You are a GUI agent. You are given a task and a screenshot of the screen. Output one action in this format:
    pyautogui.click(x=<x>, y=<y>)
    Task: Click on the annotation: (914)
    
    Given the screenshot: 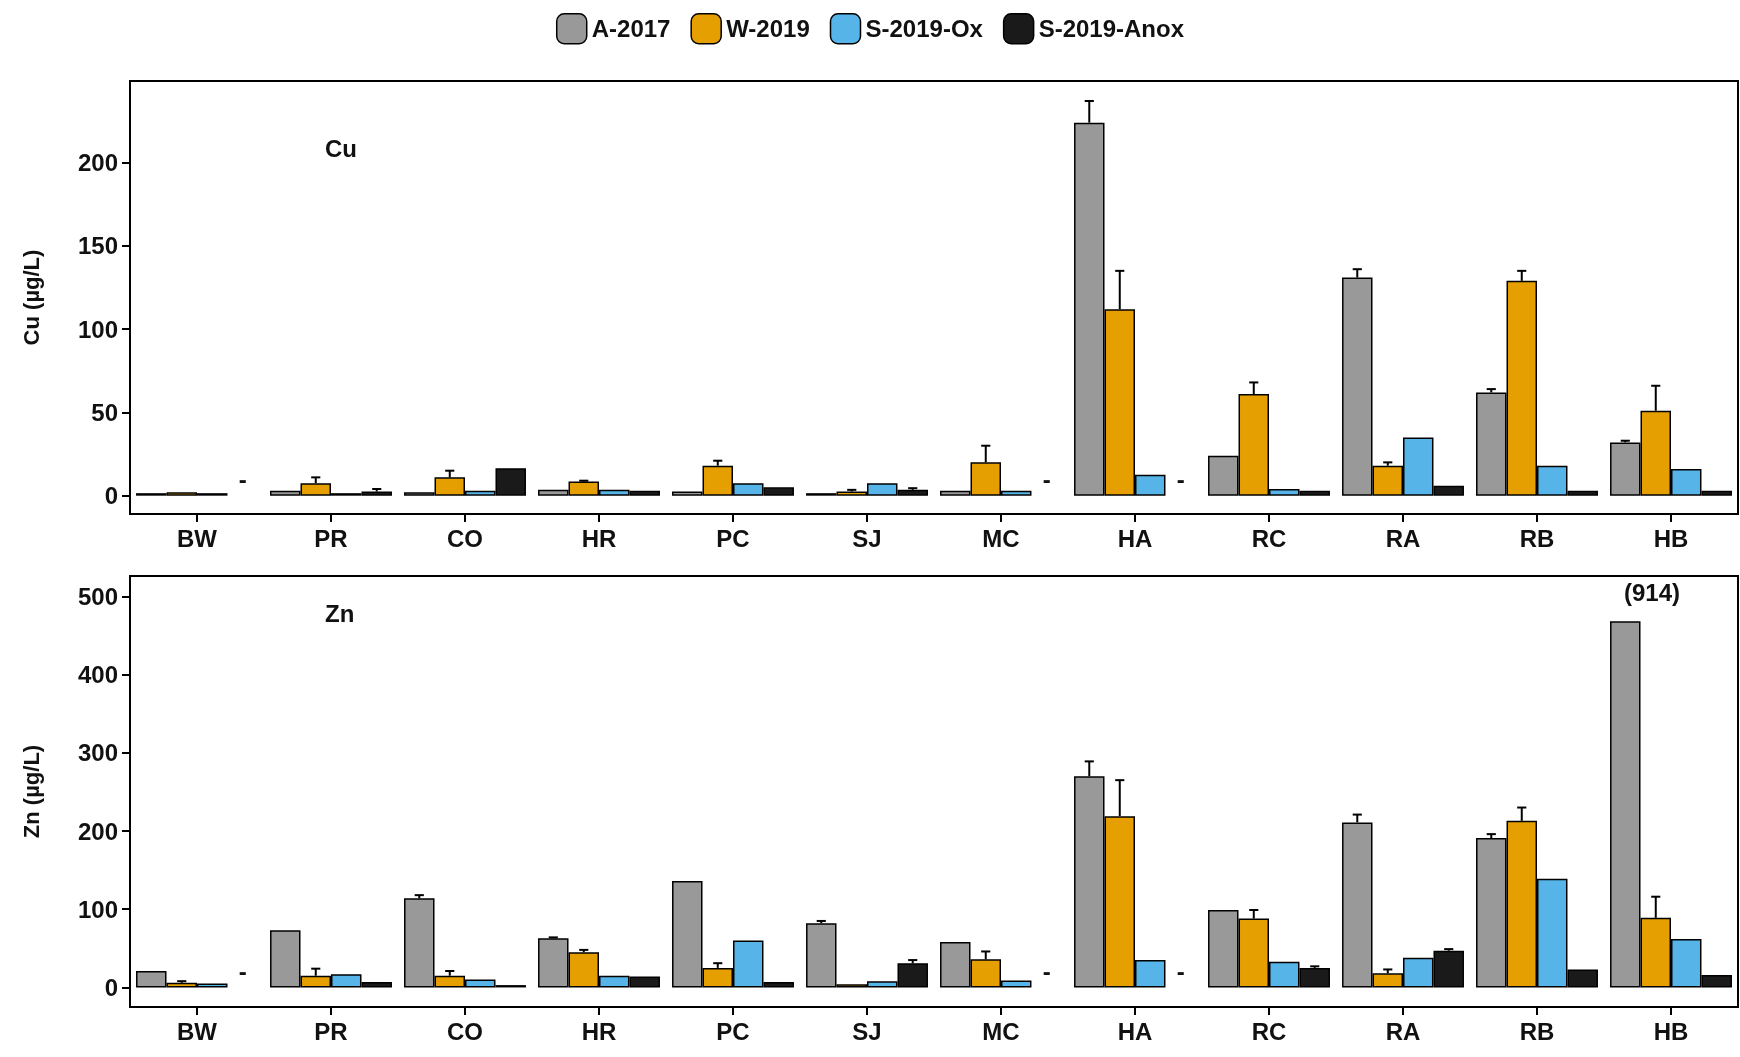 What is the action you would take?
    pyautogui.click(x=1651, y=592)
    